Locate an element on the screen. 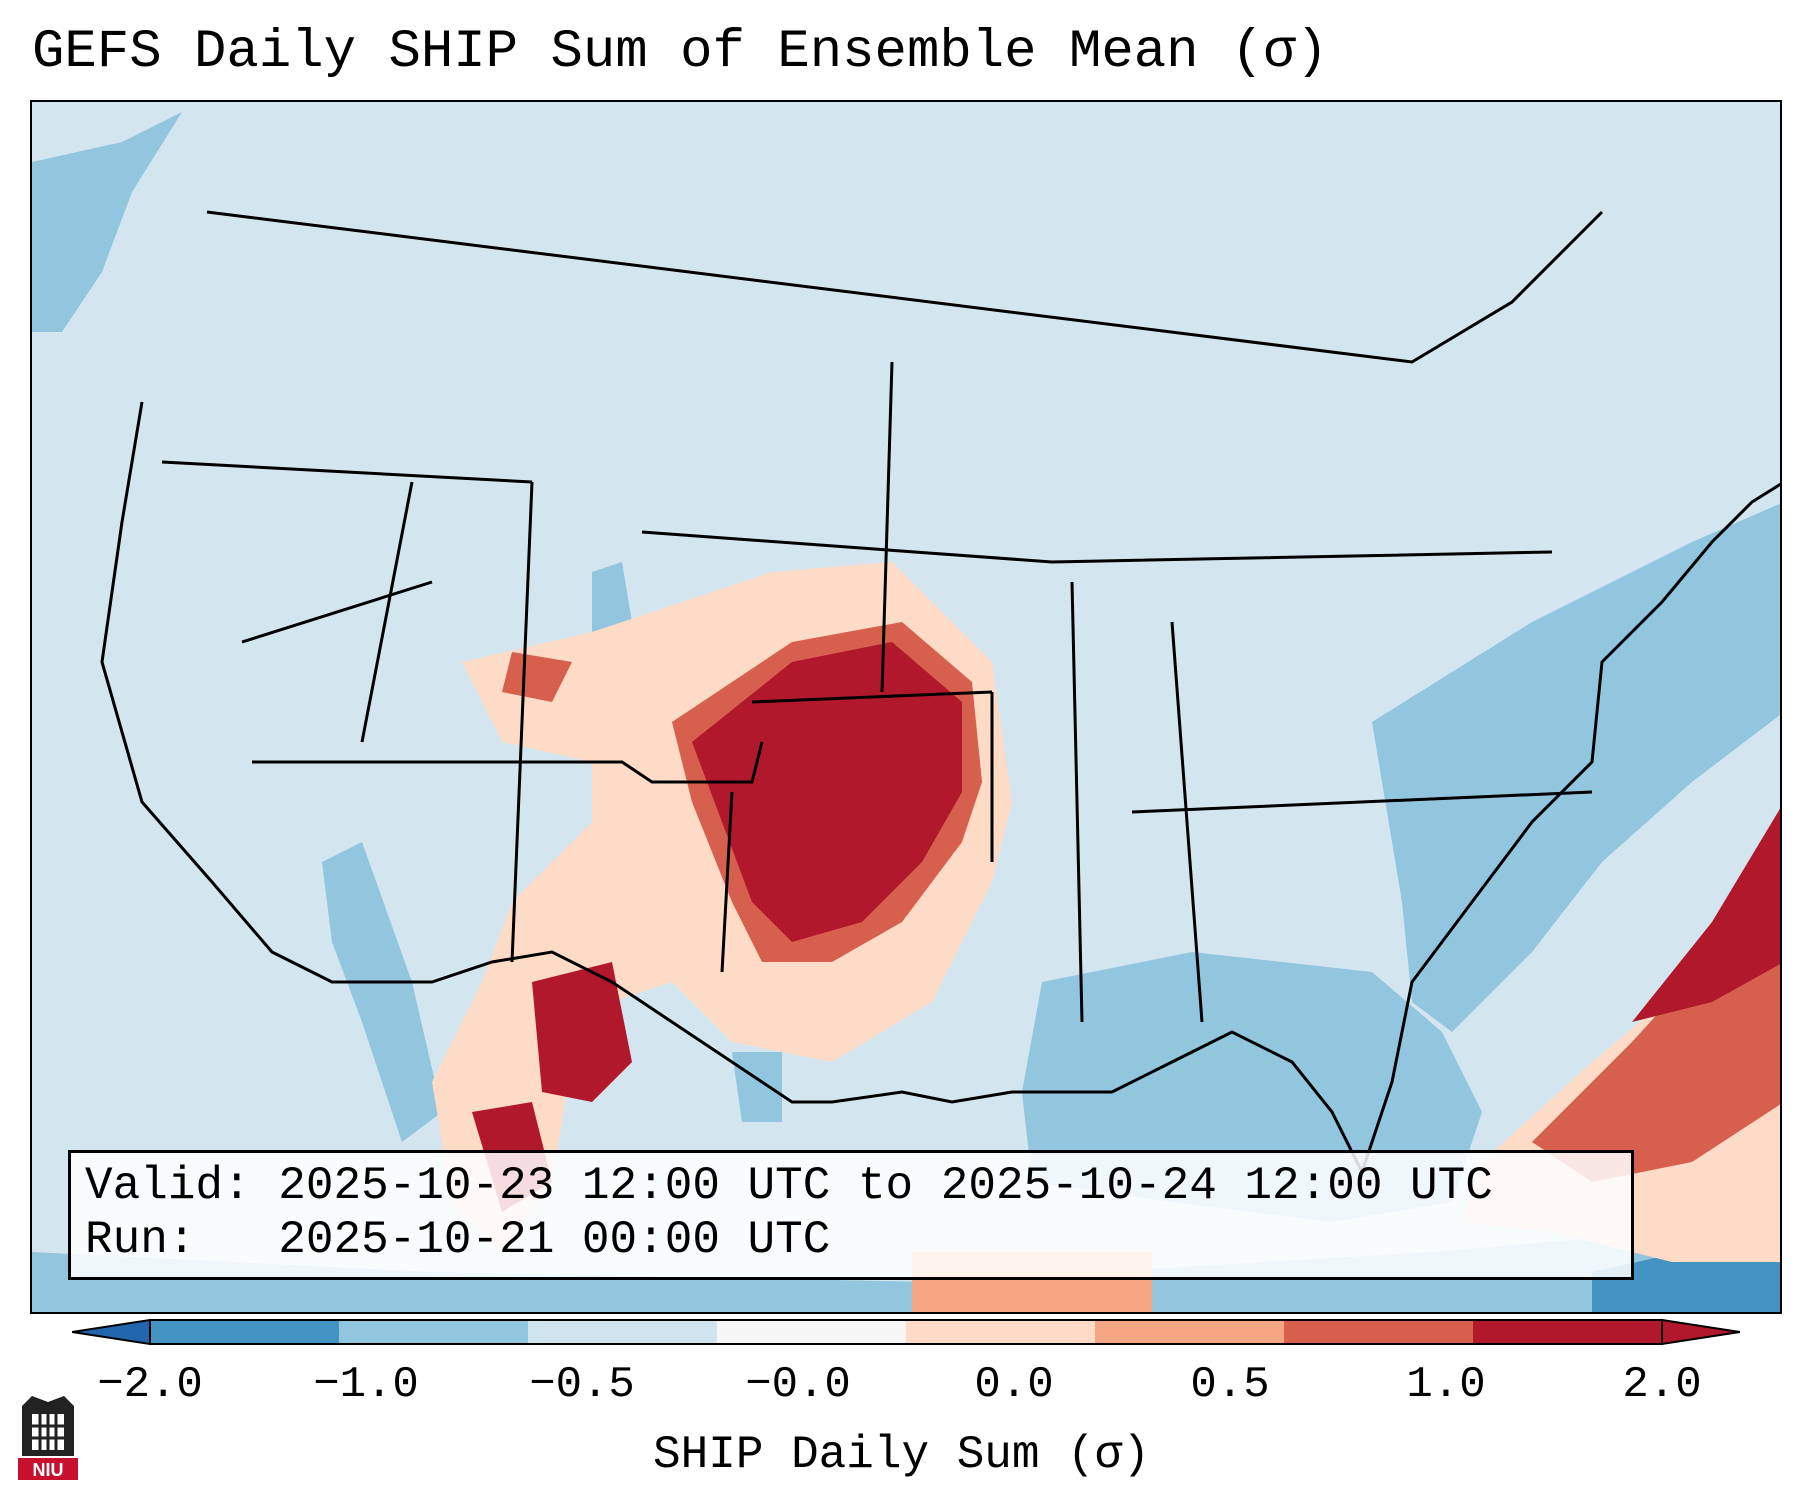 The height and width of the screenshot is (1506, 1803). colorbar-under-arrow is located at coordinates (111, 1332).